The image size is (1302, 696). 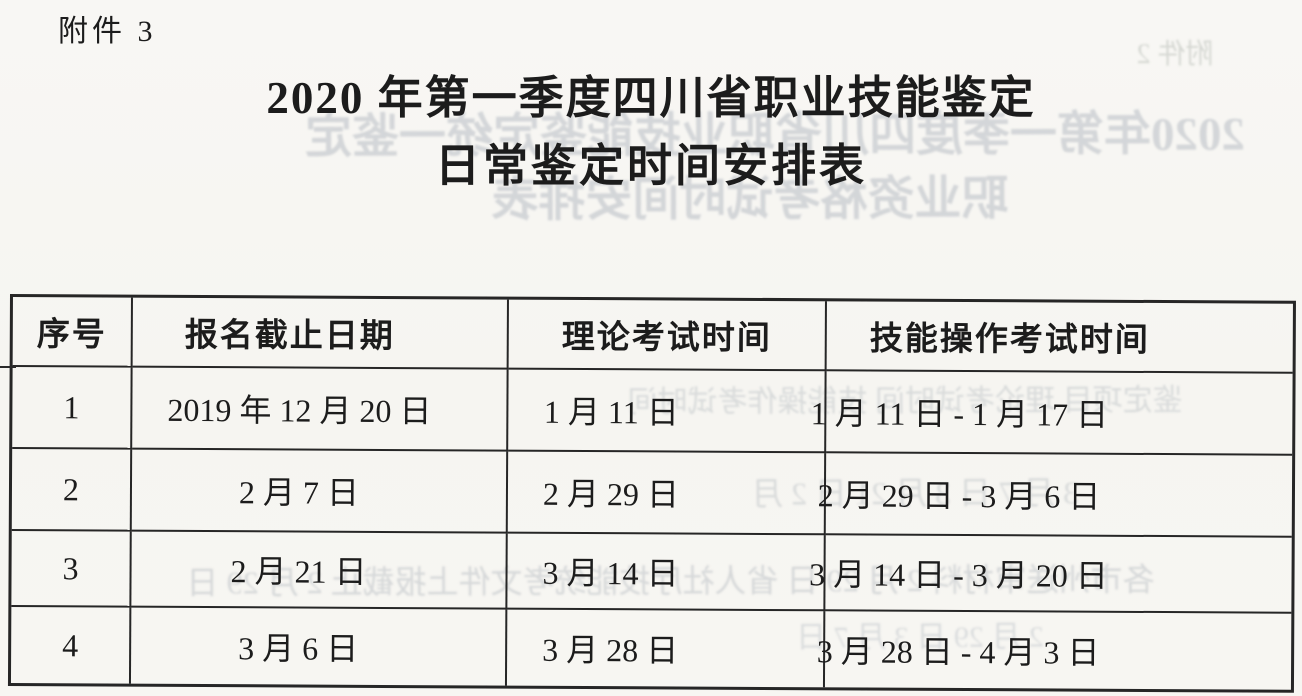 What do you see at coordinates (72, 408) in the screenshot?
I see `cell-index: 1` at bounding box center [72, 408].